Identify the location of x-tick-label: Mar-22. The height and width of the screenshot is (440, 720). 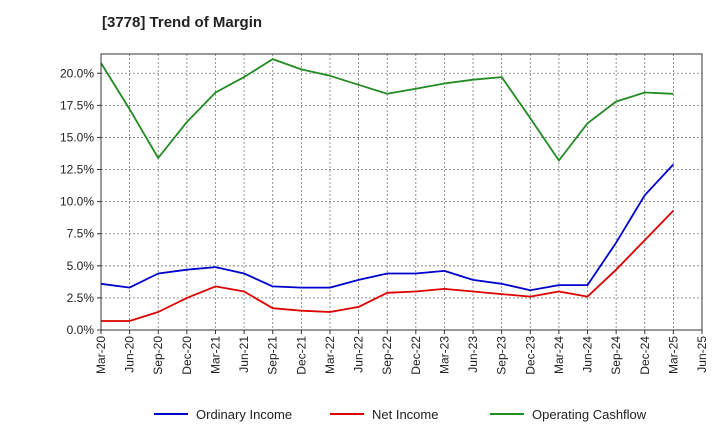
(330, 355).